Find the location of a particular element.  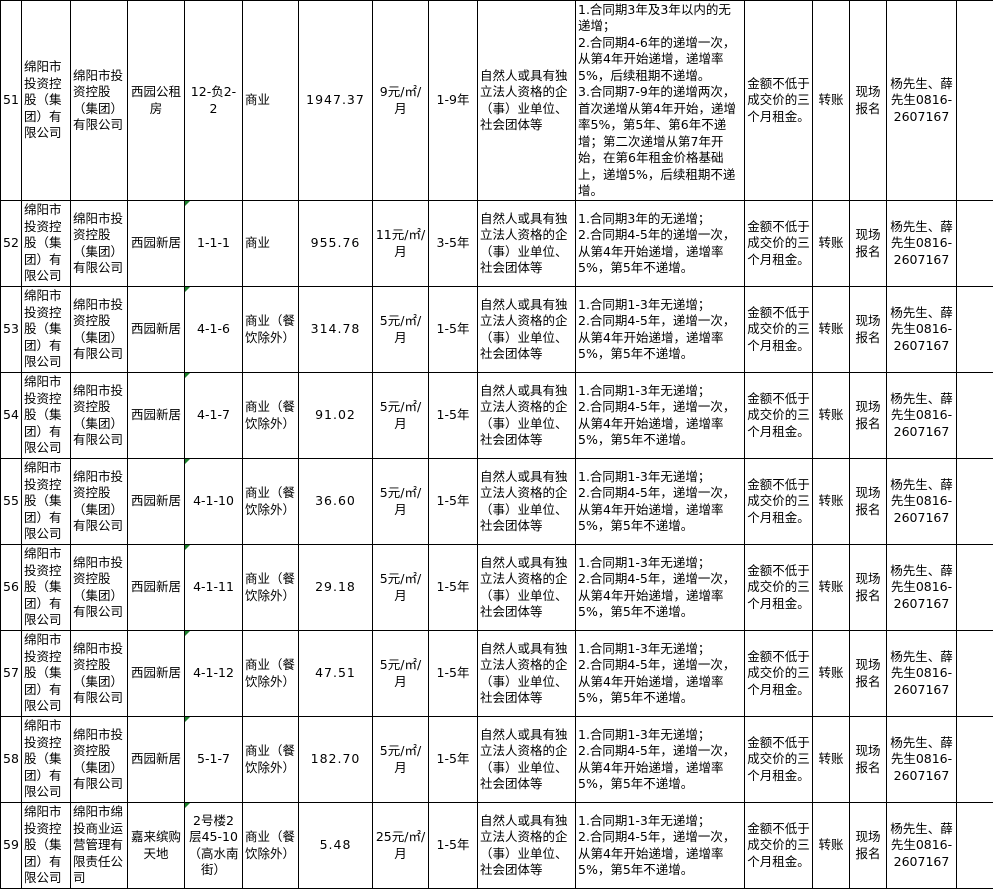

row-number-cell: 57 is located at coordinates (11, 673).